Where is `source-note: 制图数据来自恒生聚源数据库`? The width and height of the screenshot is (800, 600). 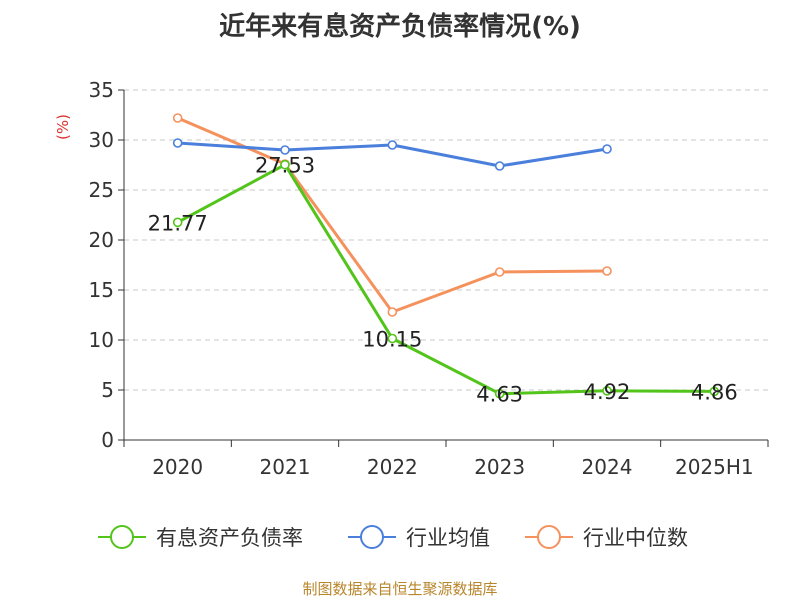
source-note: 制图数据来自恒生聚源数据库 is located at coordinates (400, 589).